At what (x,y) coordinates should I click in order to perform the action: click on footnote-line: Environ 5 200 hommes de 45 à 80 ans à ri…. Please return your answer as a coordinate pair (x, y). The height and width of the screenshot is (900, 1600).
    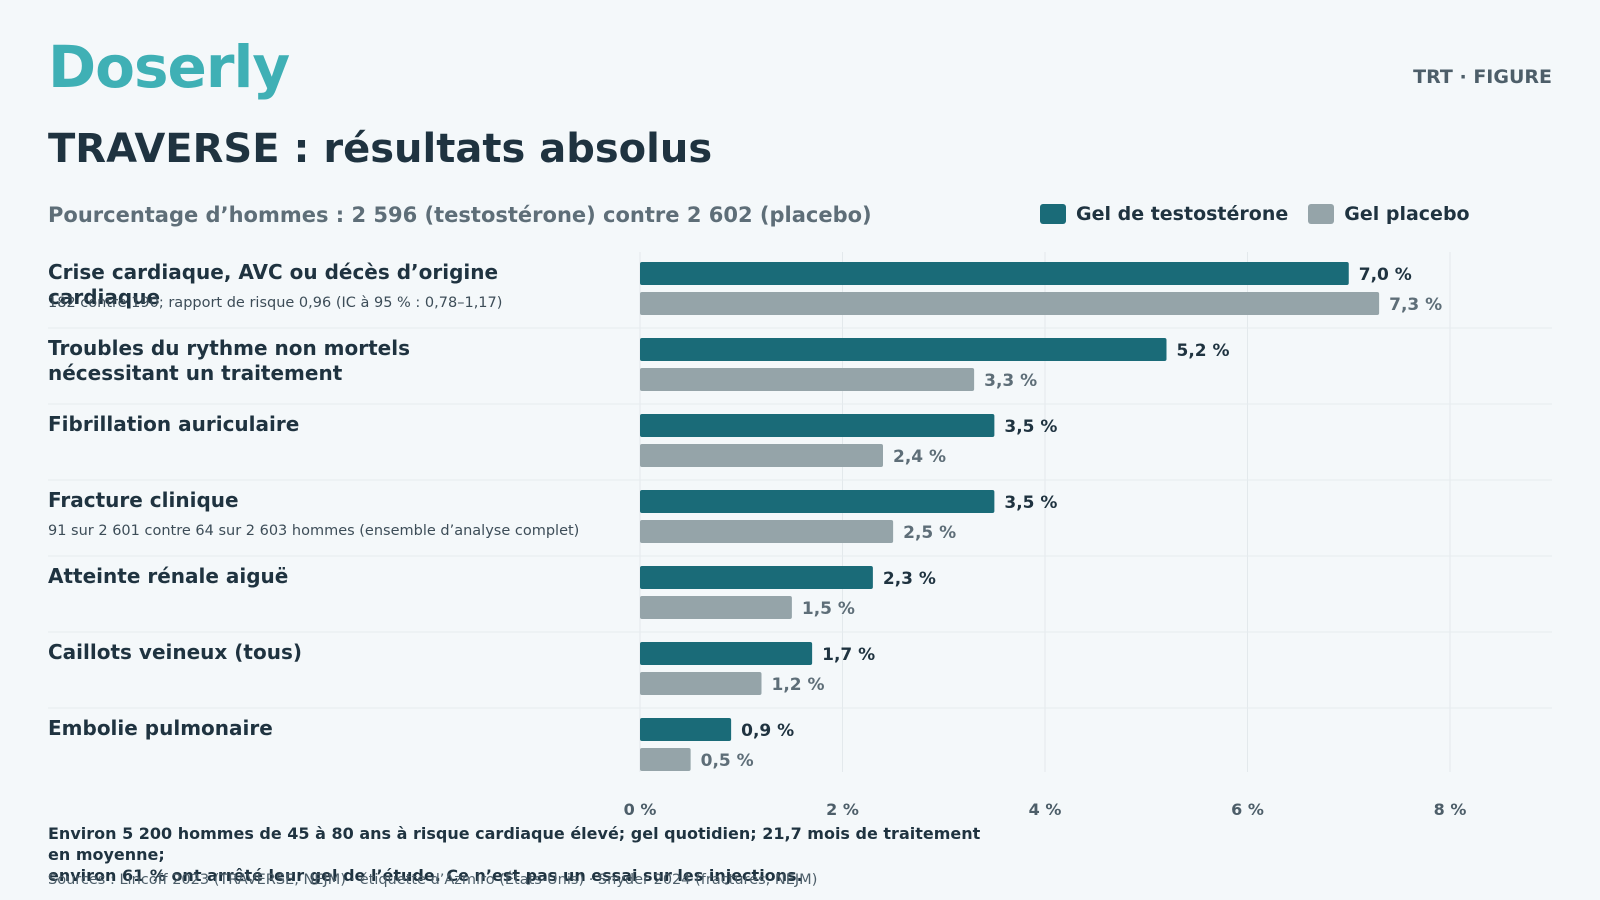
    Looking at the image, I should click on (514, 844).